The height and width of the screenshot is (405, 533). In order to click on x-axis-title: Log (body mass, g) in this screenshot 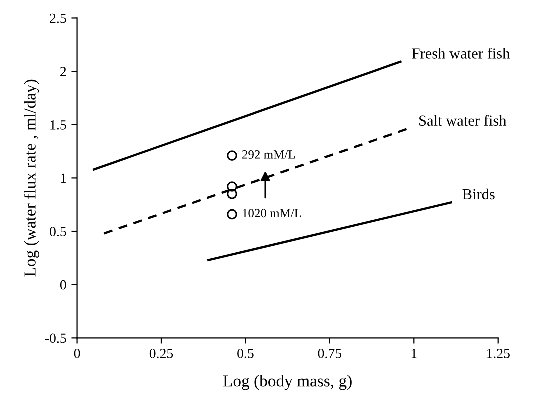, I will do `click(287, 382)`.